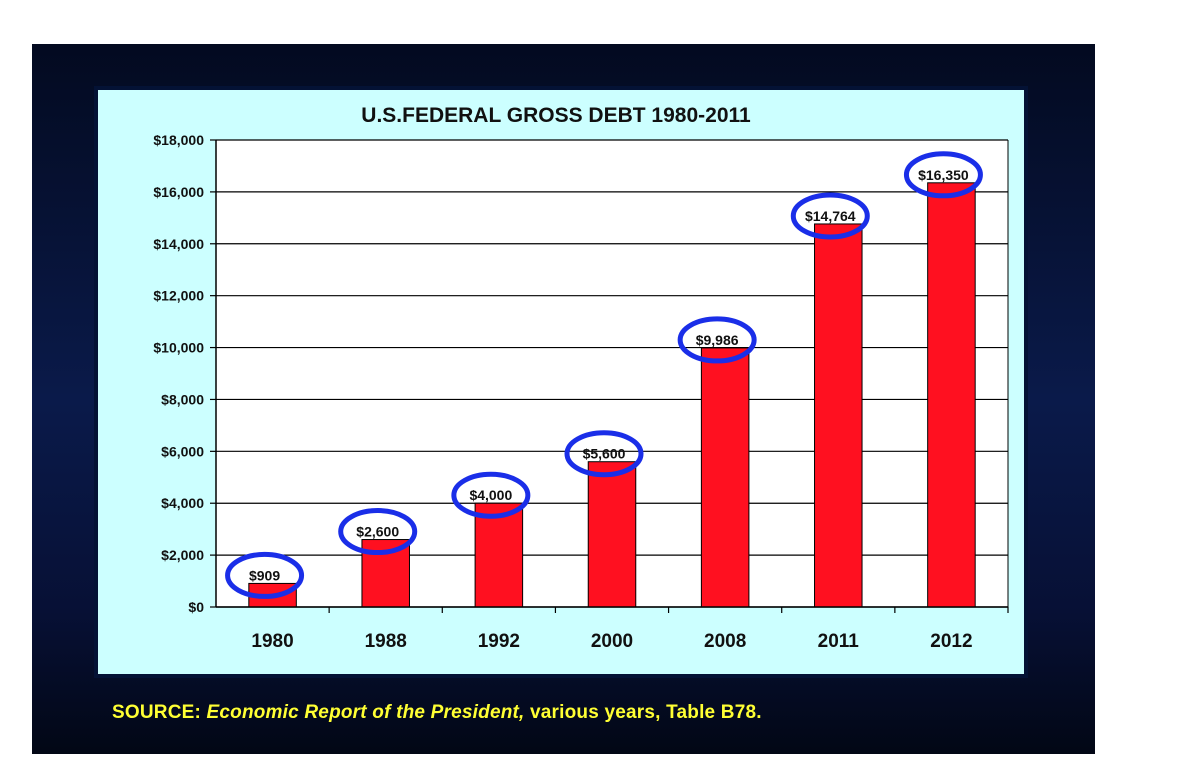 The image size is (1190, 782). What do you see at coordinates (386, 641) in the screenshot?
I see `x-tick-label: 1988` at bounding box center [386, 641].